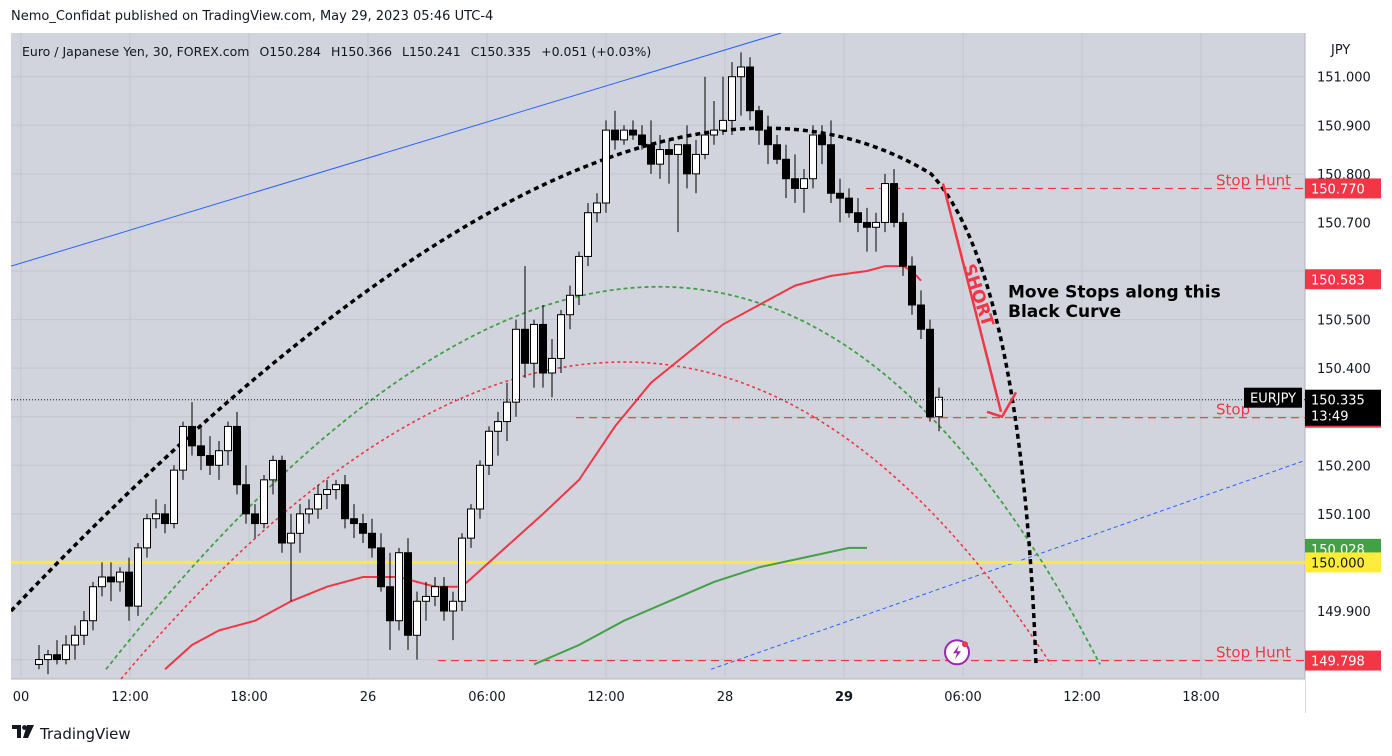 The width and height of the screenshot is (1392, 756). I want to click on current-price-value: 150.335, so click(1338, 401).